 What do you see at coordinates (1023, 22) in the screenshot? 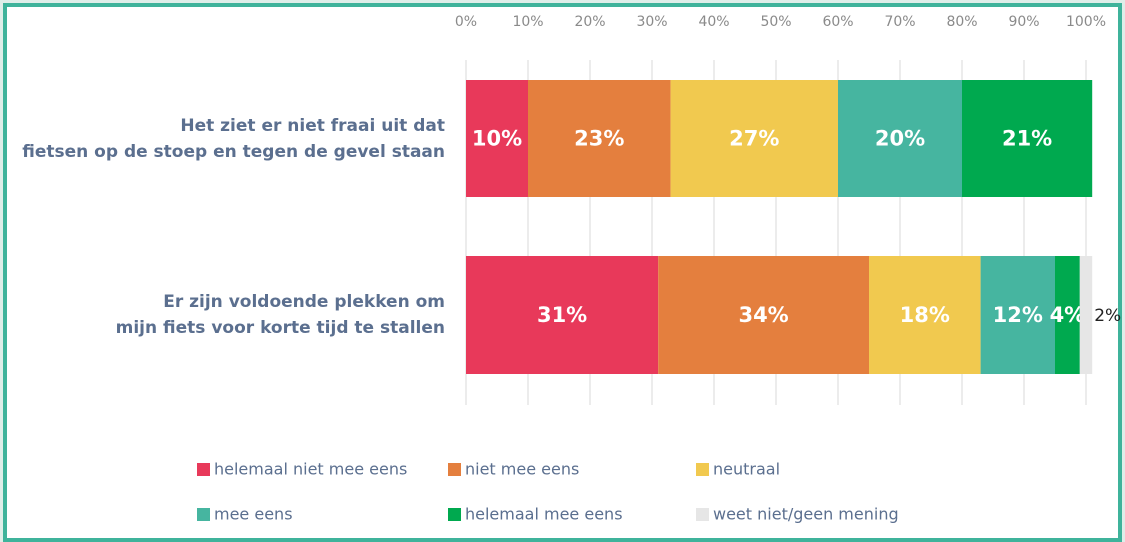
I see `x-tick-label: 90%` at bounding box center [1023, 22].